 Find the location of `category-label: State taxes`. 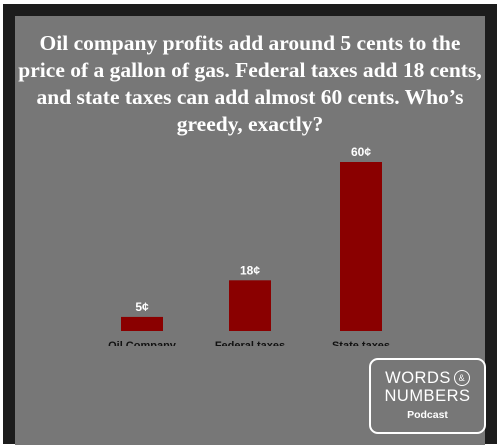

category-label: State taxes is located at coordinates (361, 343).